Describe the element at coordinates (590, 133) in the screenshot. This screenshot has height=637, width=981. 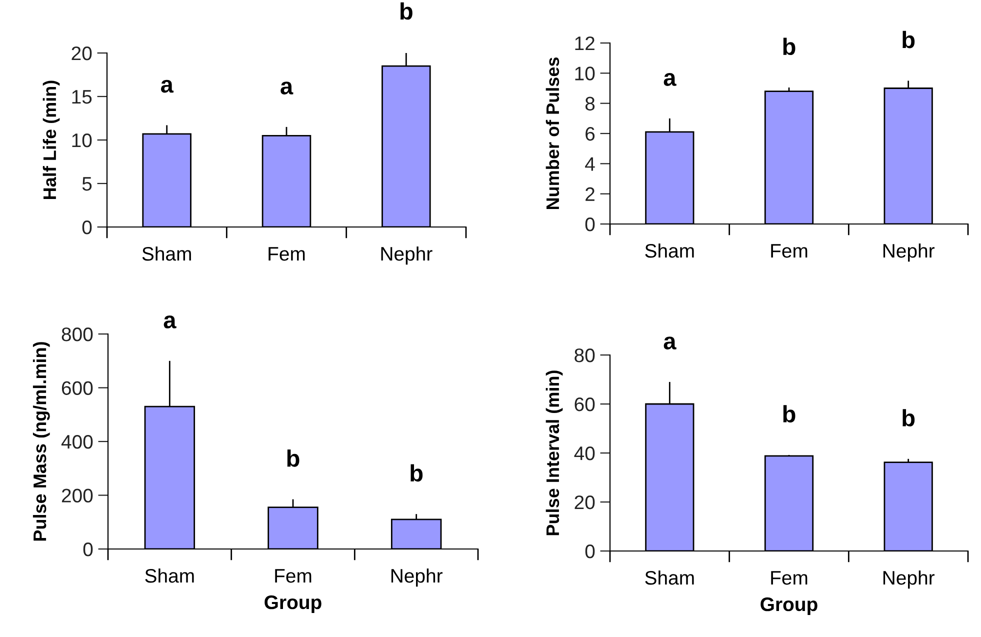
I see `y-tick-label: 6` at that location.